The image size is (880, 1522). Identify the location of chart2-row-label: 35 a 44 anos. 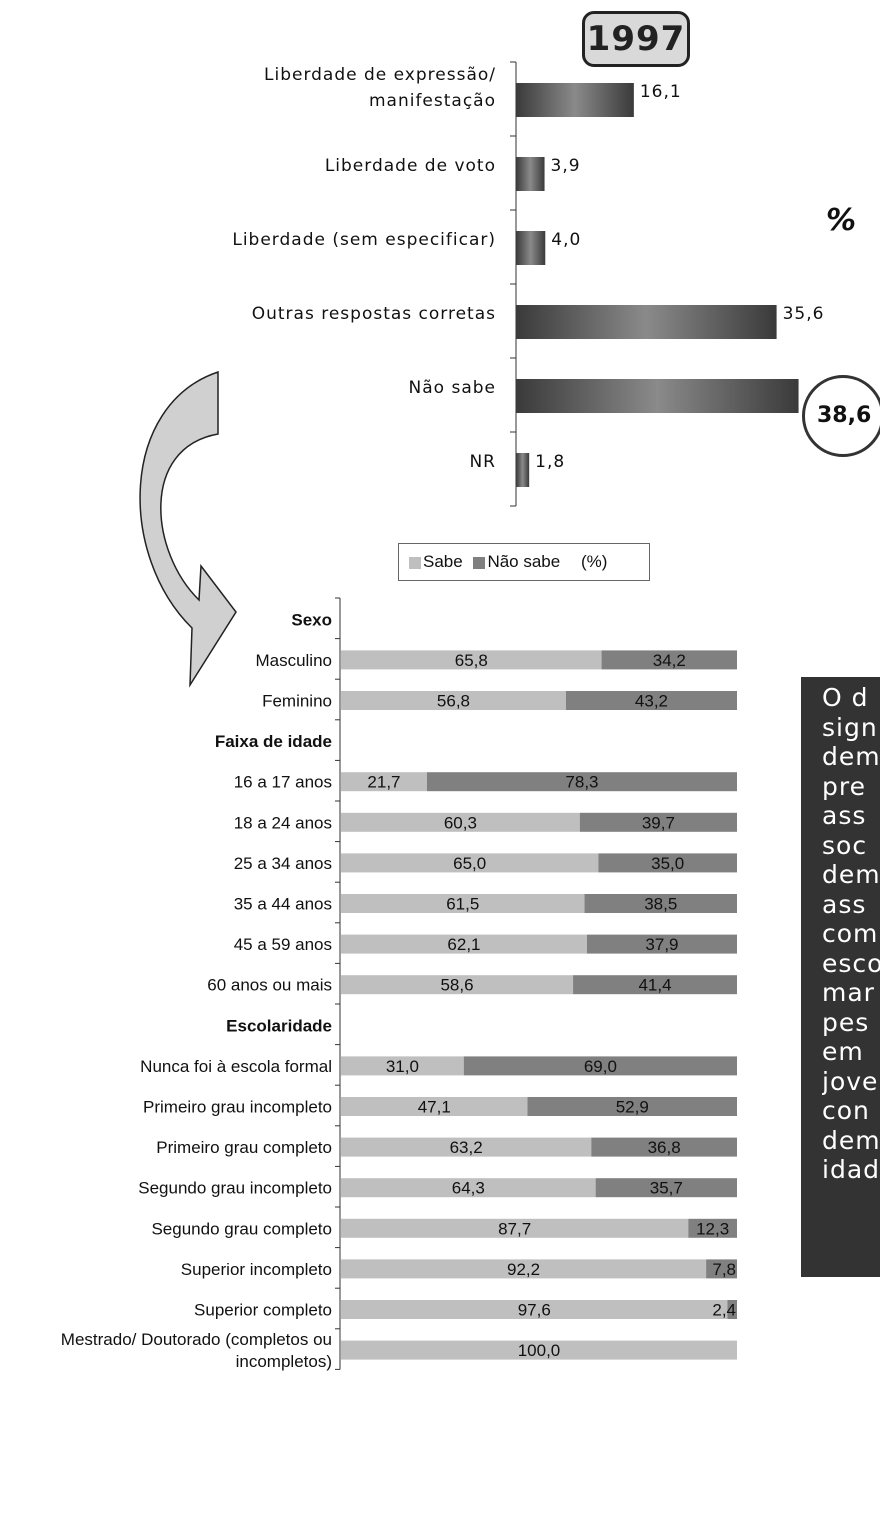
(283, 904).